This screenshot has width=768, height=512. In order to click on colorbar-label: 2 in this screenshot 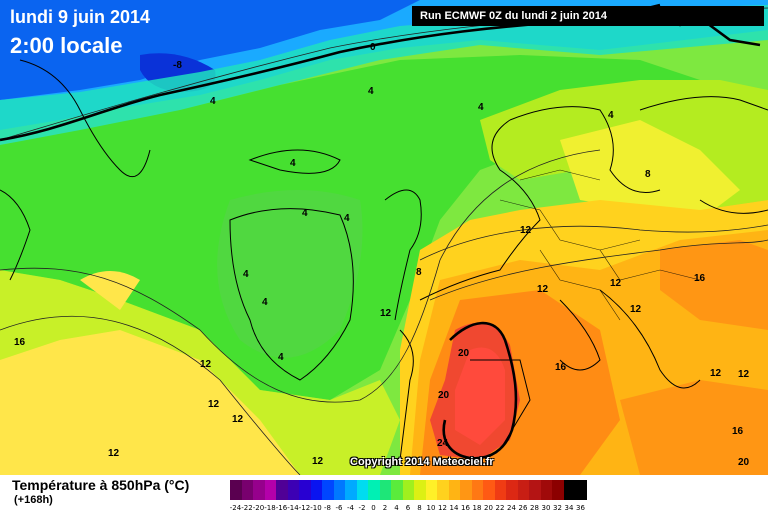, I will do `click(385, 508)`.